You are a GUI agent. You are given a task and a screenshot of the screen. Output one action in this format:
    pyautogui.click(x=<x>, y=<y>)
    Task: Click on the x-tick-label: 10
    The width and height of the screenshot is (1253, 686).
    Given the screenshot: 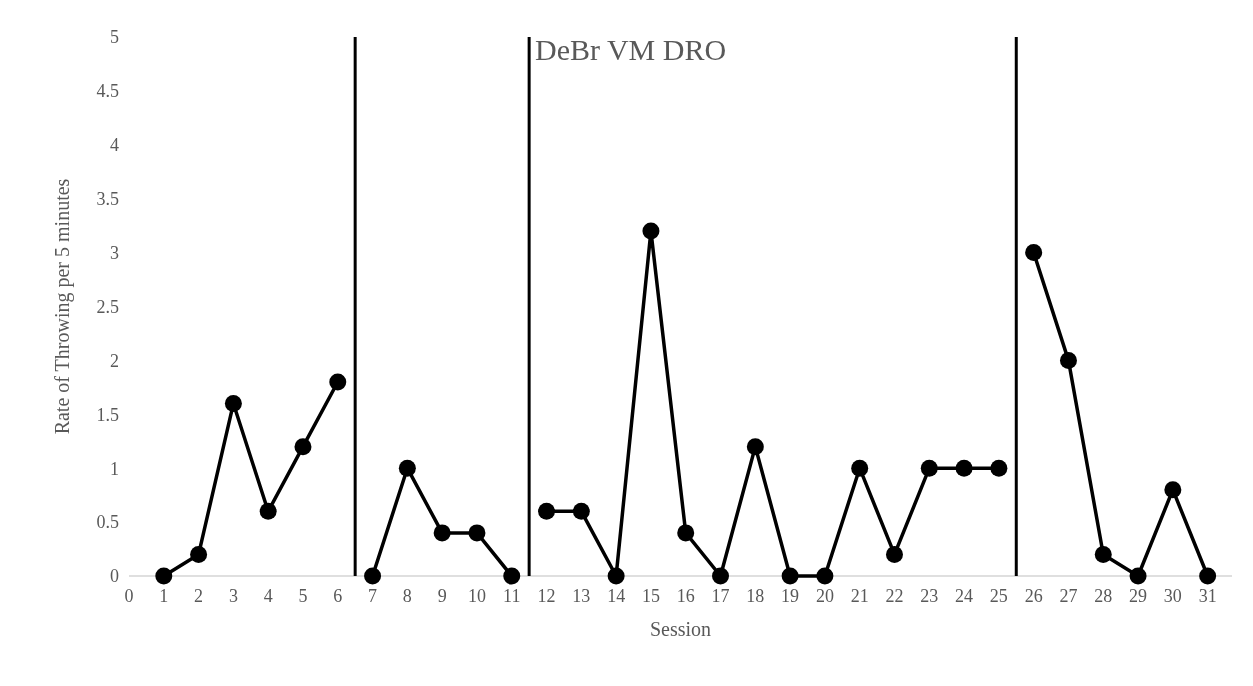 What is the action you would take?
    pyautogui.click(x=476, y=596)
    